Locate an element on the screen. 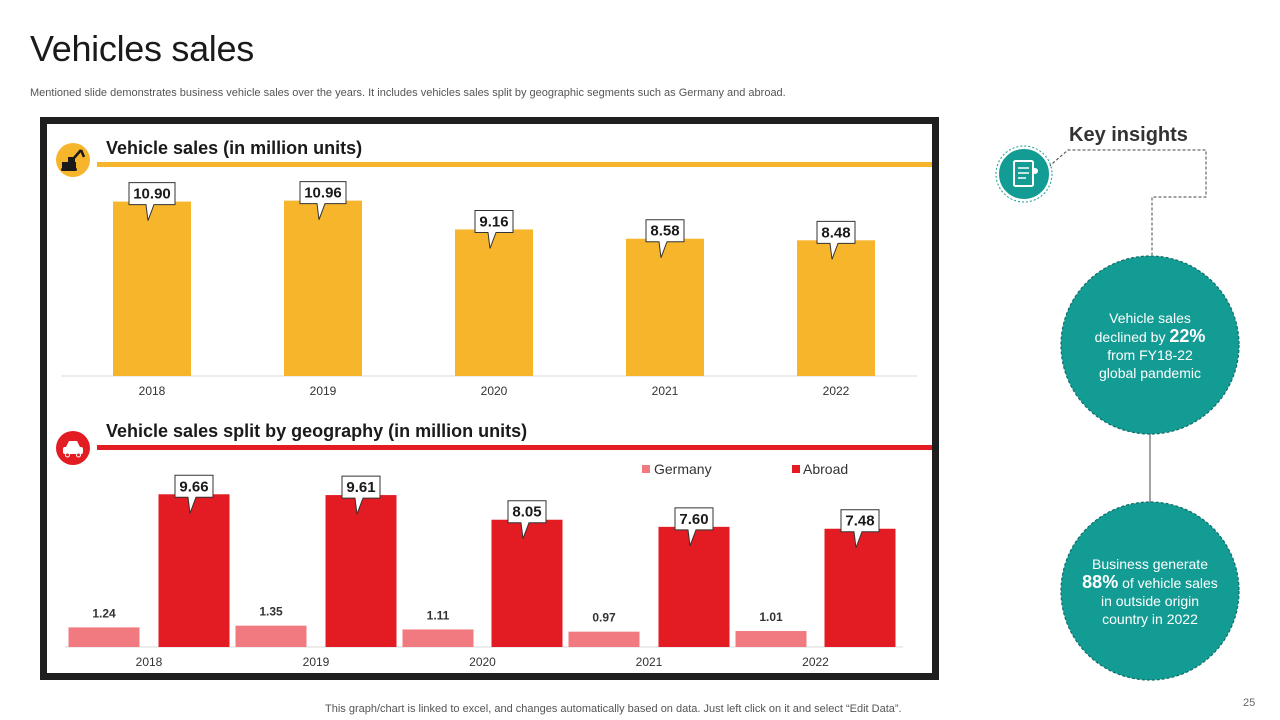  chart2-bar-germany-2018 is located at coordinates (104, 637).